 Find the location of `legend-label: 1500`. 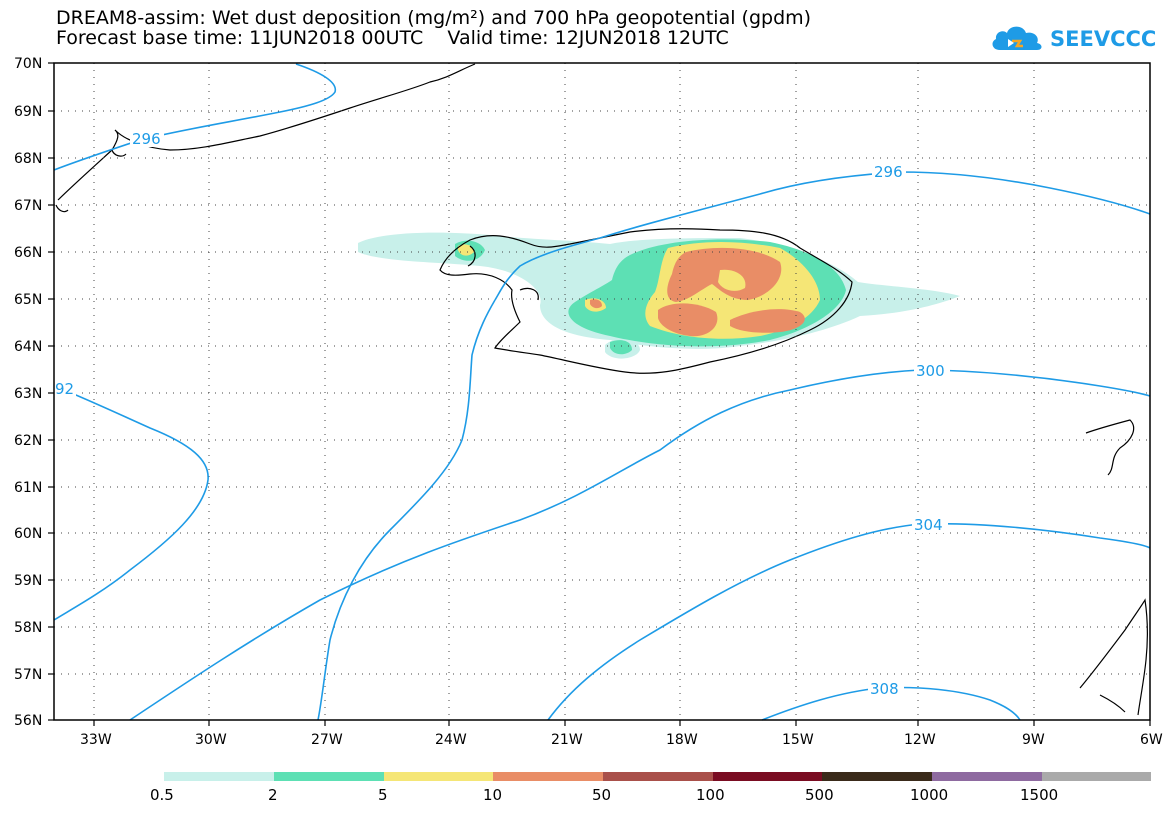

legend-label: 1500 is located at coordinates (1039, 795).